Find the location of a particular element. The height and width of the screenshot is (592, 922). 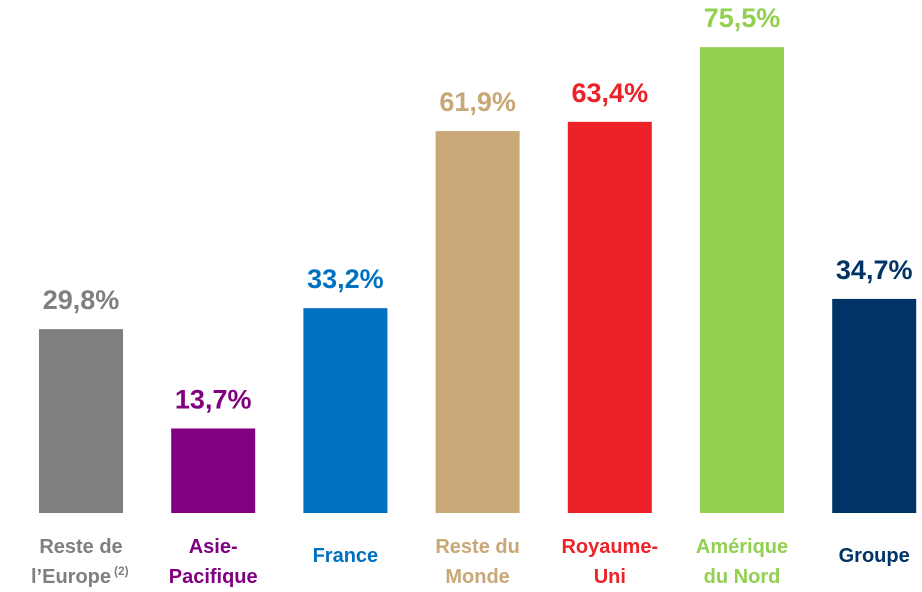

category-label: Reste de is located at coordinates (80, 547).